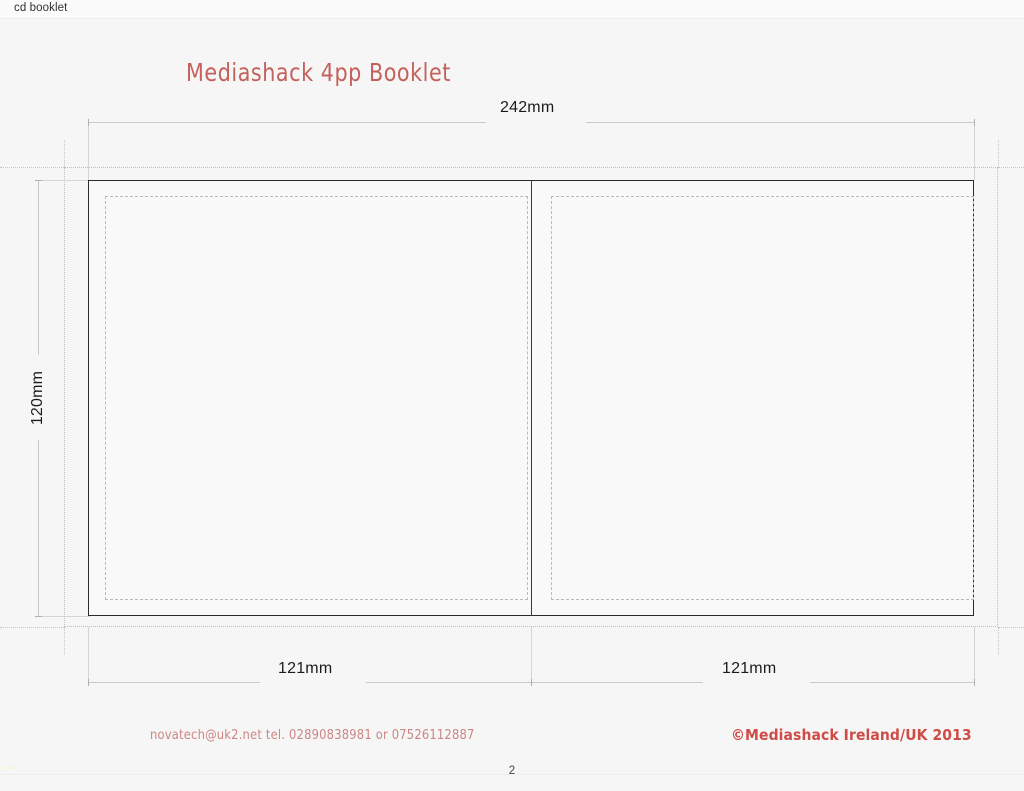 The width and height of the screenshot is (1024, 791). I want to click on bleed-whisker-left-top, so click(32, 167).